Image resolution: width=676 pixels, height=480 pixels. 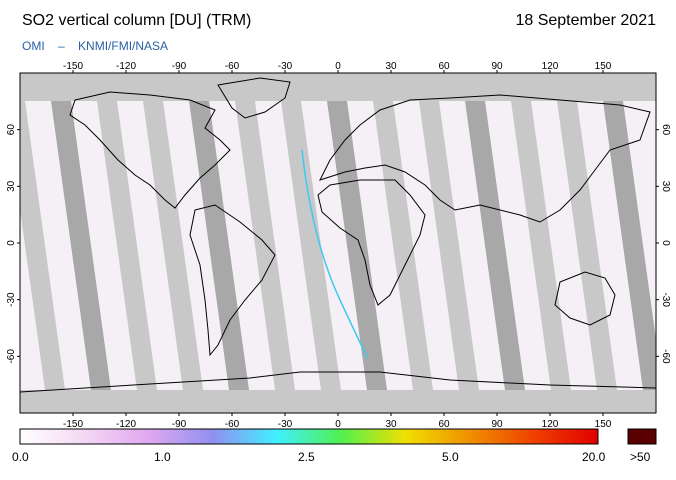 I want to click on coast-south-america, so click(x=232, y=280).